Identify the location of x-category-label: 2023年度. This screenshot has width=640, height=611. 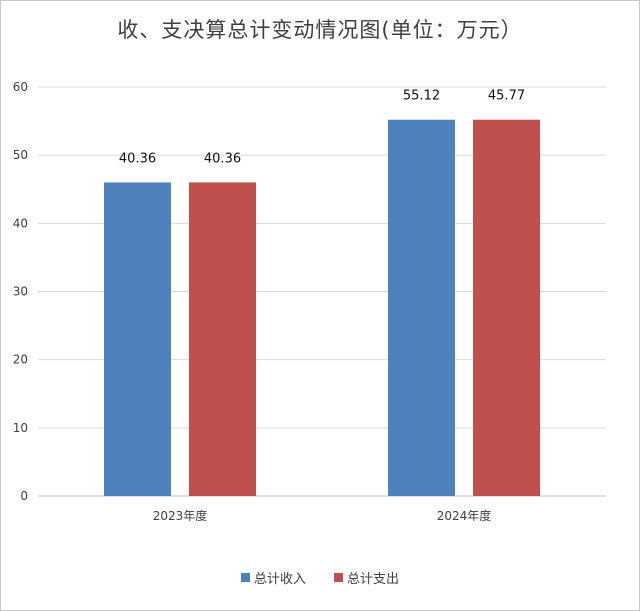
(180, 515).